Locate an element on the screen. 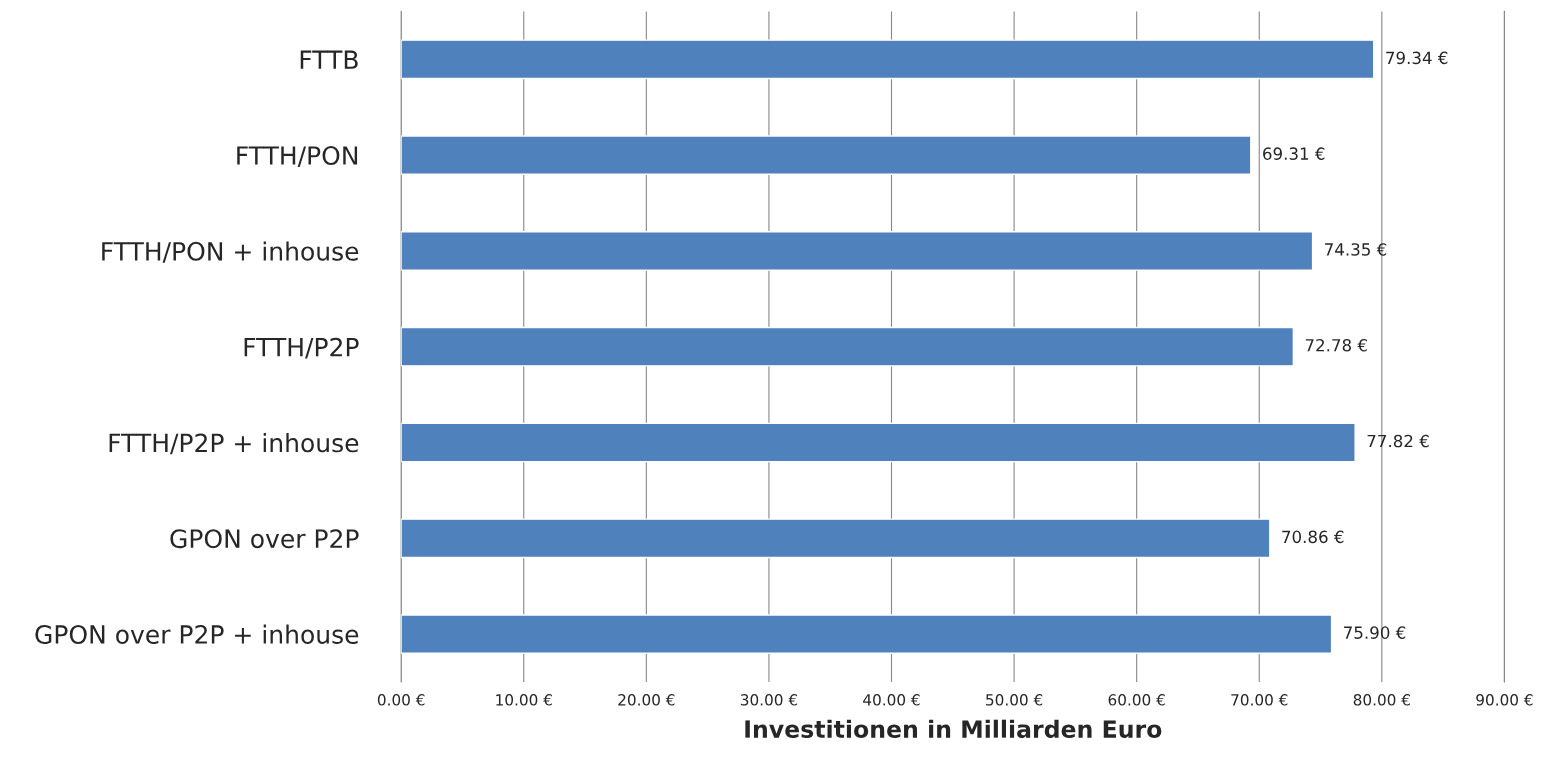 Image resolution: width=1543 pixels, height=762 pixels. x-tick-label: 20.00 € is located at coordinates (646, 700).